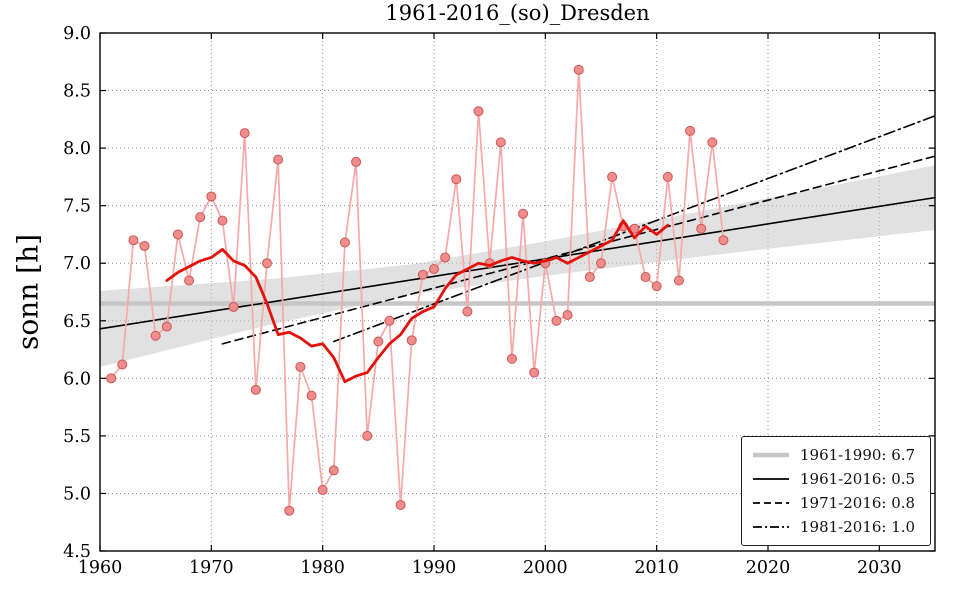 The width and height of the screenshot is (960, 600). What do you see at coordinates (77, 552) in the screenshot?
I see `y-tick-label: 4.5` at bounding box center [77, 552].